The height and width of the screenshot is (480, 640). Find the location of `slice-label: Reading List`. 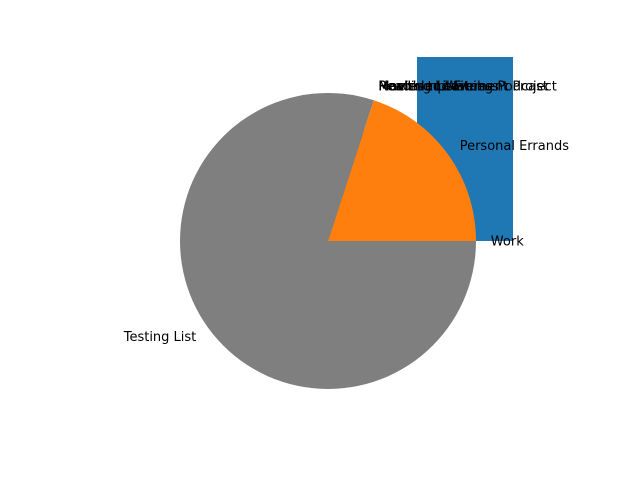

slice-label: Reading List is located at coordinates (418, 87).